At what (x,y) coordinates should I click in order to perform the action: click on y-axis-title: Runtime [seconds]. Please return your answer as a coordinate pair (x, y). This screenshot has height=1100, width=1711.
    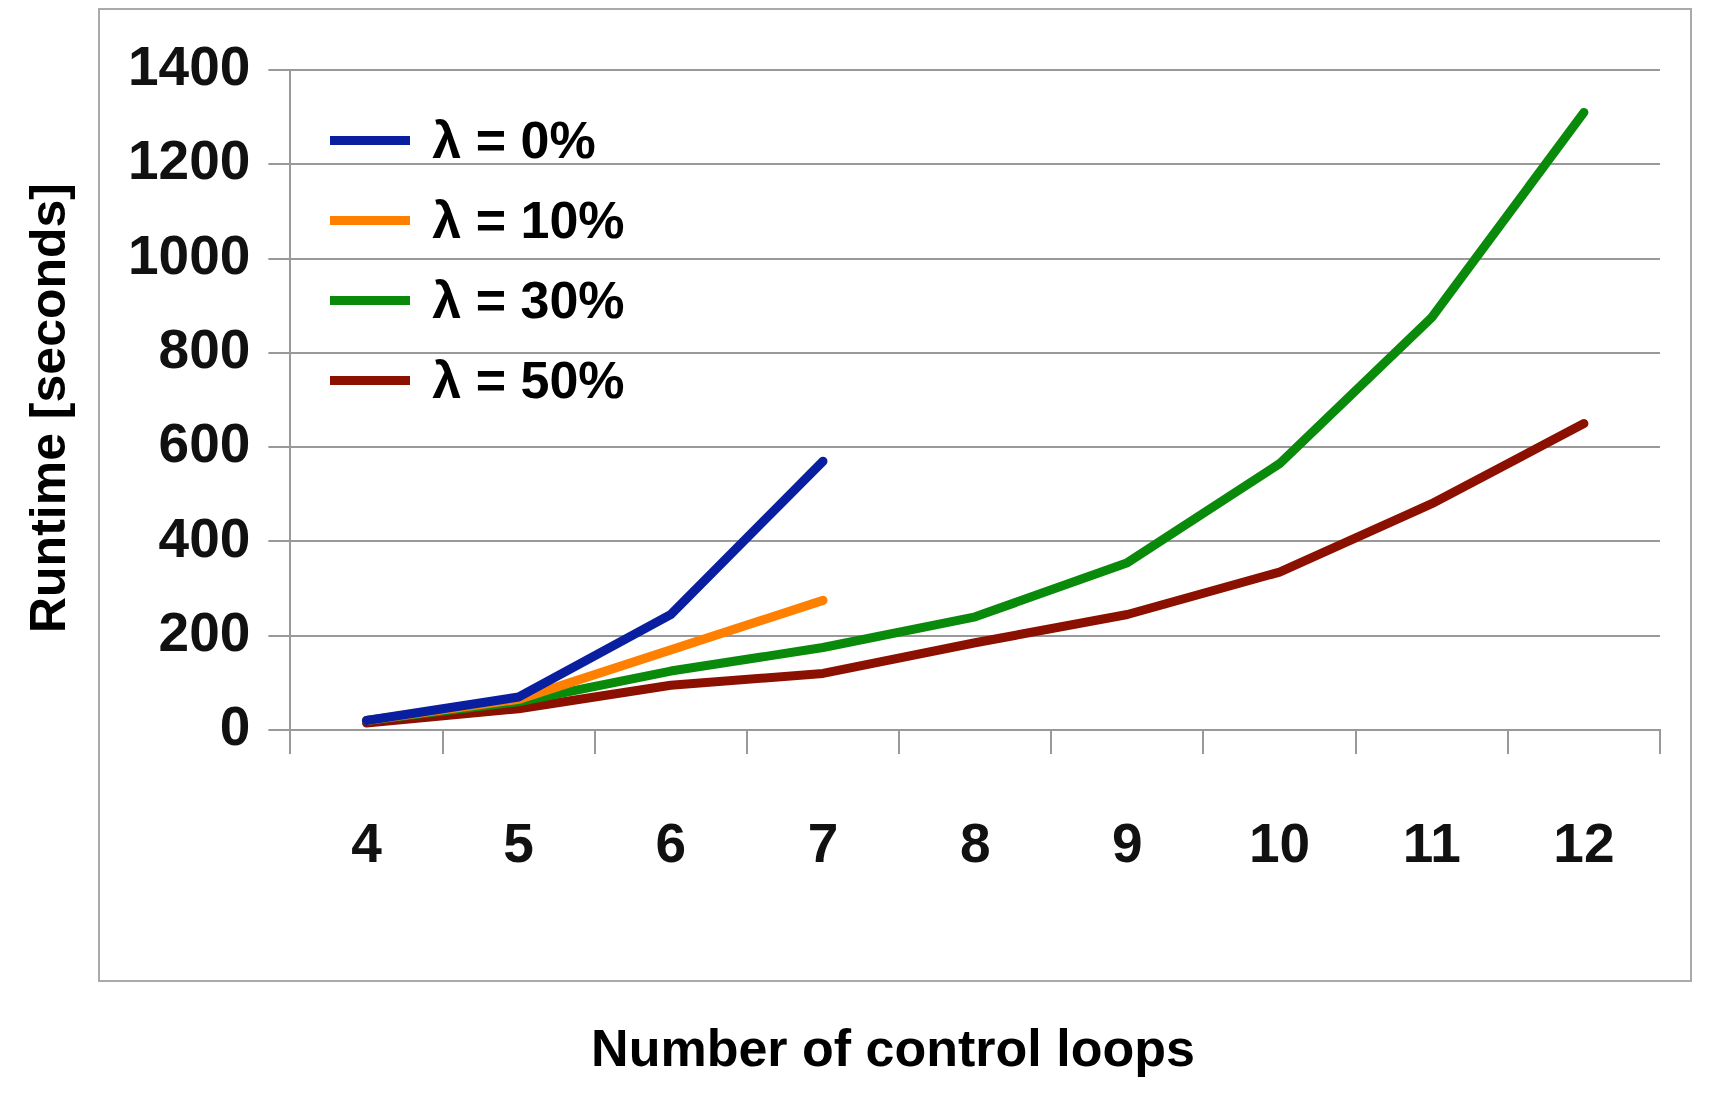
    Looking at the image, I should click on (48, 408).